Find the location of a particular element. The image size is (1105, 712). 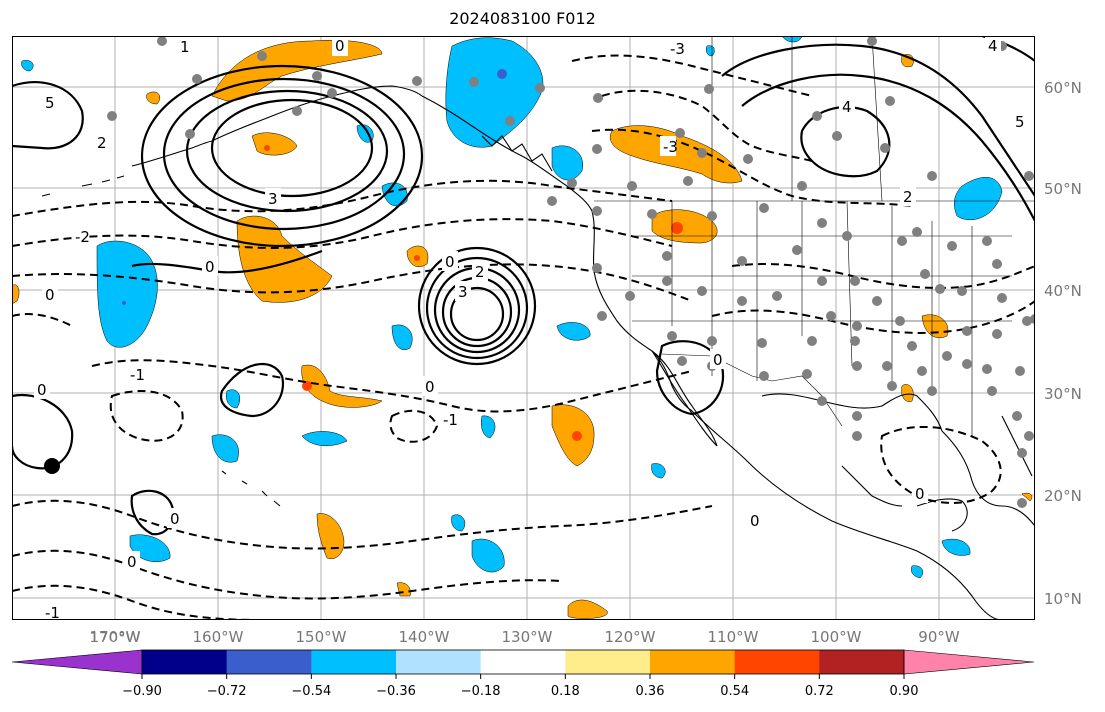

lon-label: 140°W is located at coordinates (424, 637).